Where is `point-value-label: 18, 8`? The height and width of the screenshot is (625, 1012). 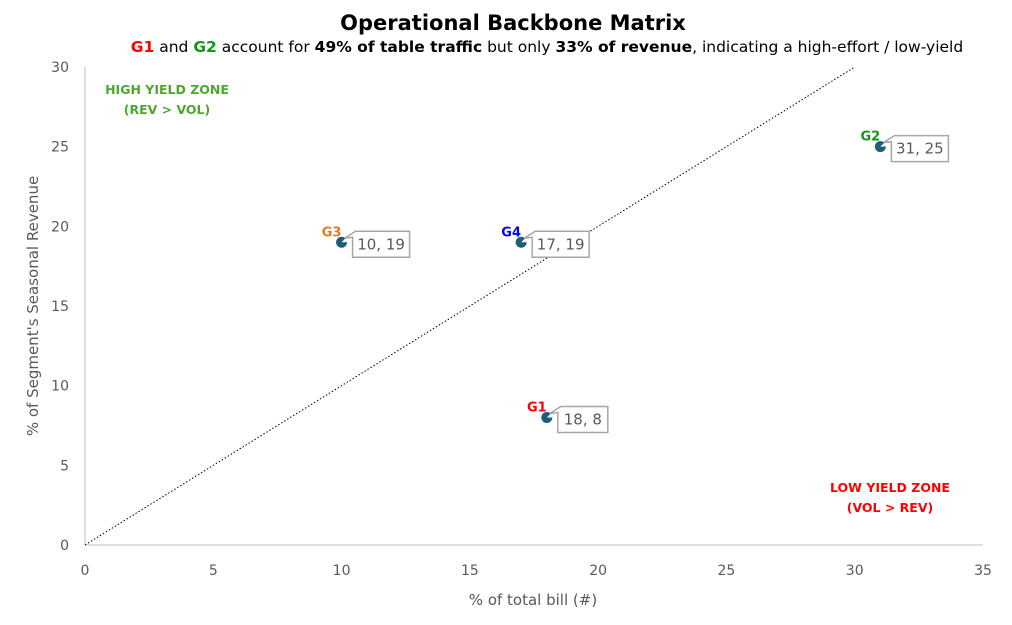 point-value-label: 18, 8 is located at coordinates (583, 420).